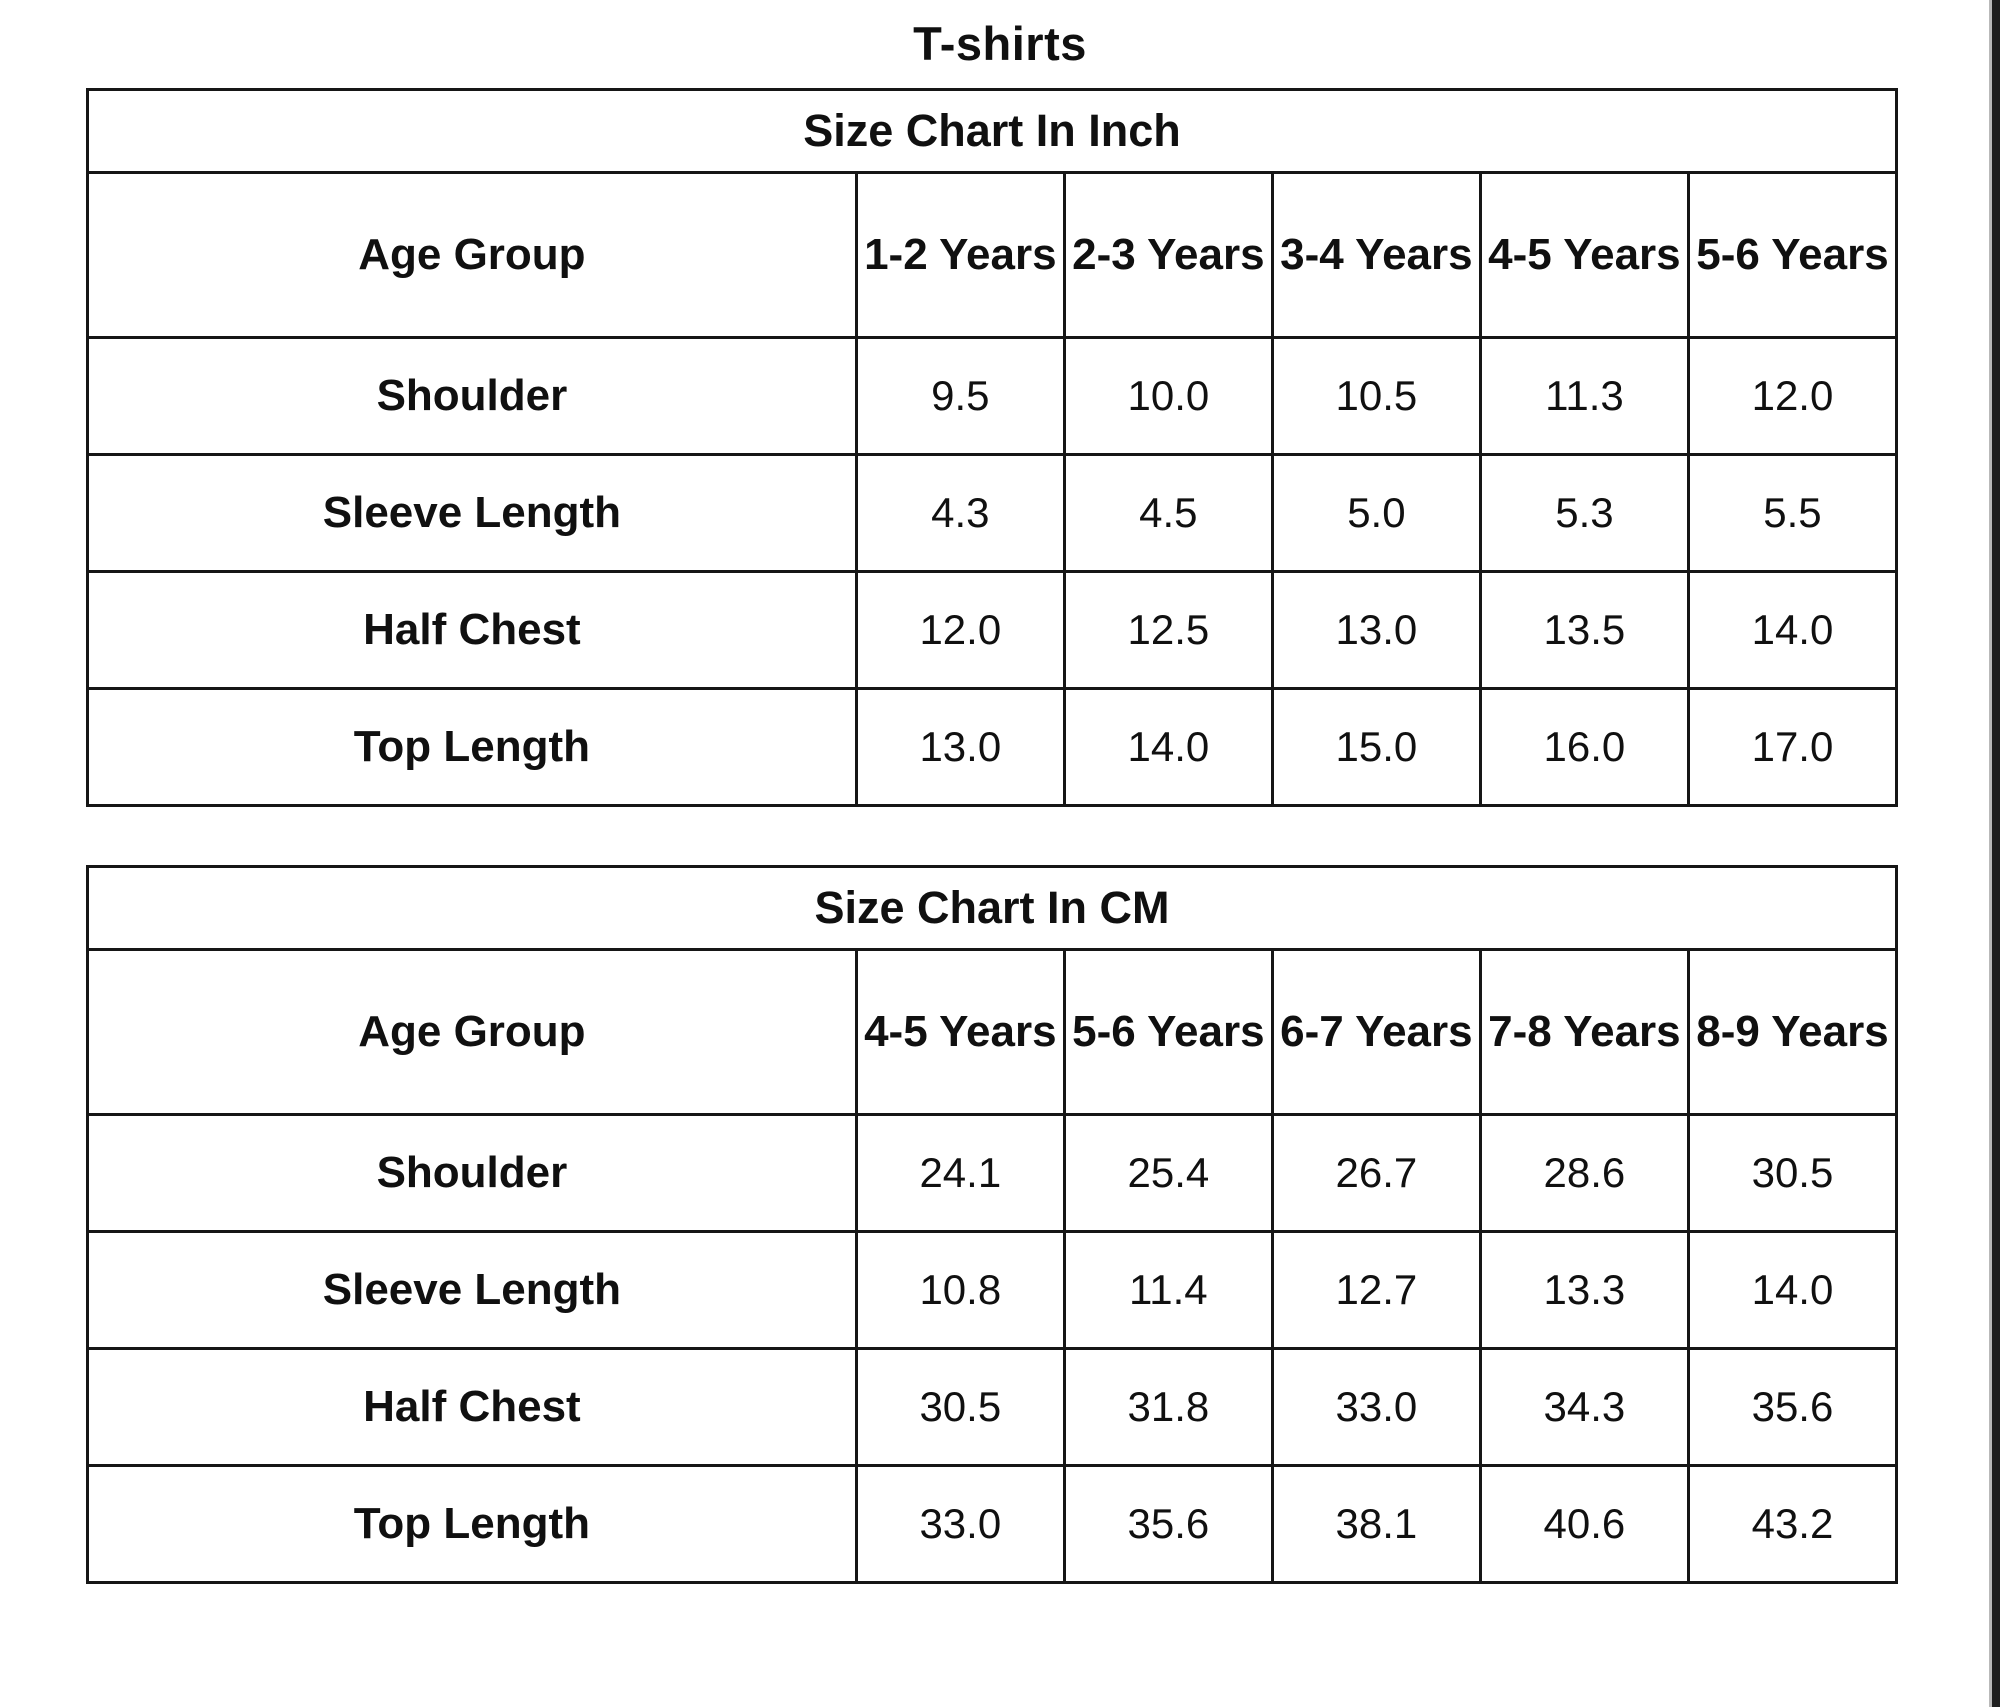  What do you see at coordinates (1584, 1524) in the screenshot?
I see `table-cell: 40.6` at bounding box center [1584, 1524].